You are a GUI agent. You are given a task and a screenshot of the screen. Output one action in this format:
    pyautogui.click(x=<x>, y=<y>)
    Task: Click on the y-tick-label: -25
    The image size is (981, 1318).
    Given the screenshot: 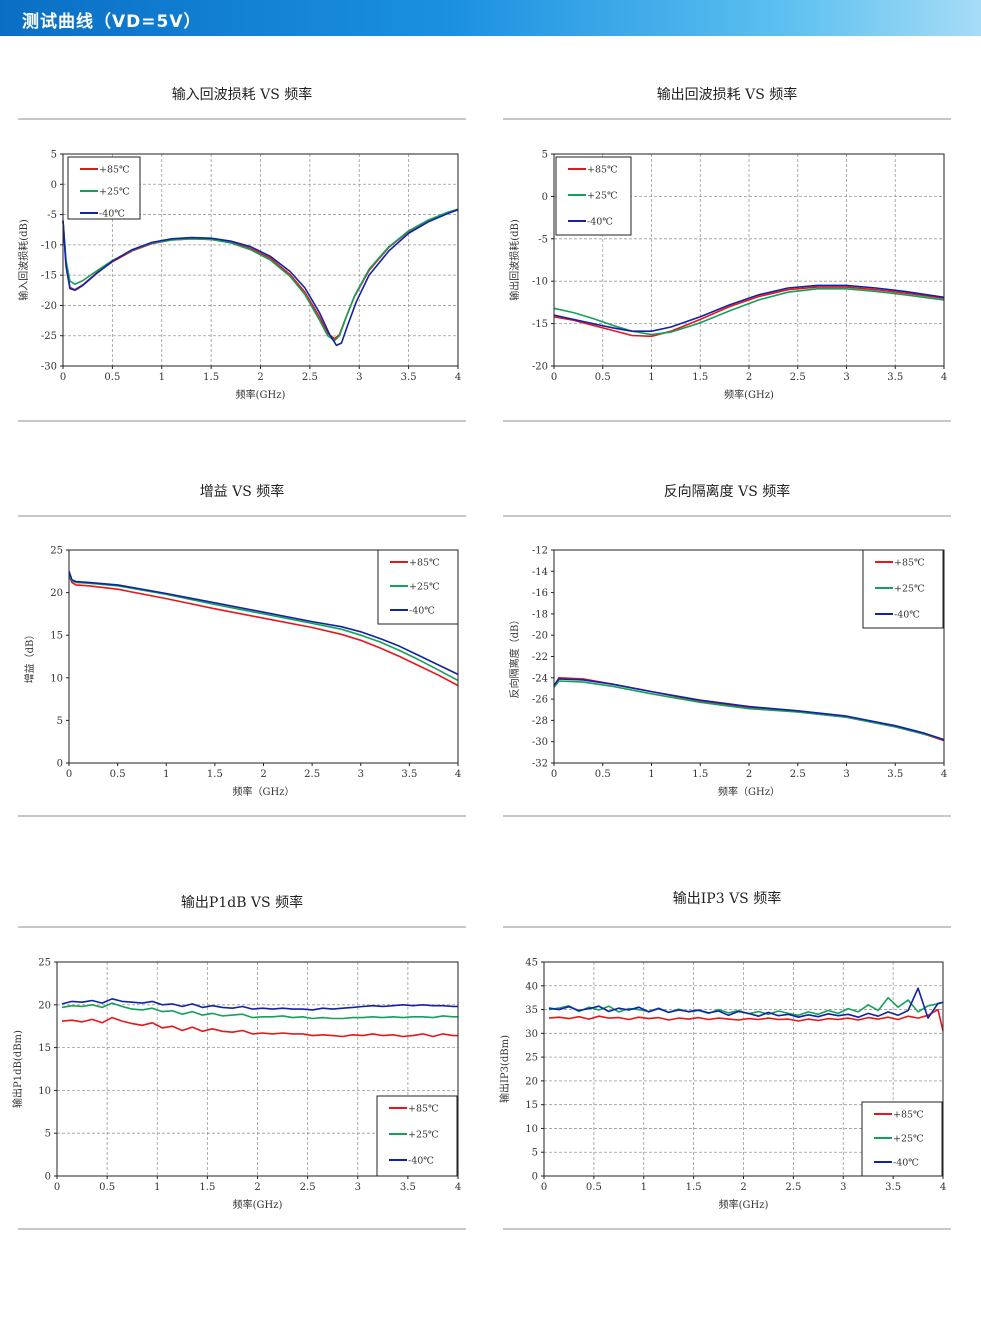 What is the action you would take?
    pyautogui.click(x=49, y=336)
    